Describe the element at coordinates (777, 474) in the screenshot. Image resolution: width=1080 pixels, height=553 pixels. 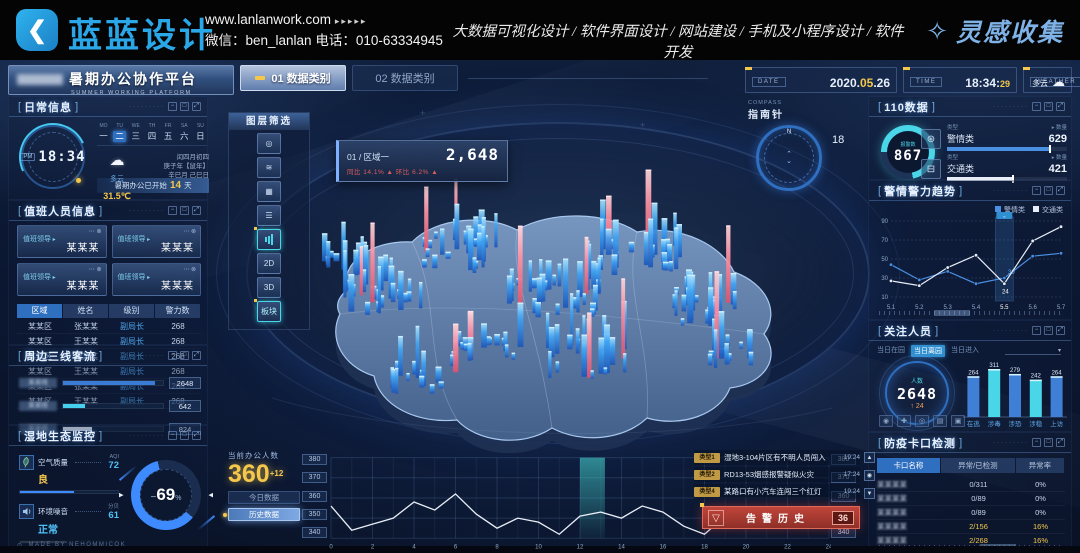
I see `alert-item: 类型2 RD13-53烟感报警疑似火灾 17:24` at that location.